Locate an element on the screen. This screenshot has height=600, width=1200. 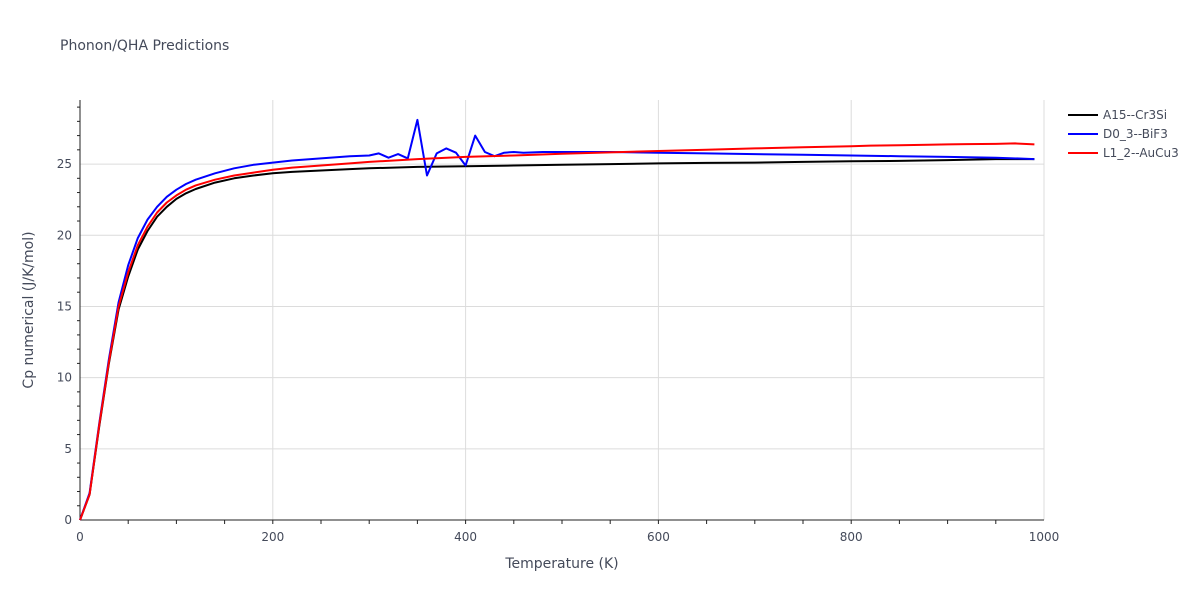
legend-item: D0_3--BiF3 is located at coordinates (1118, 134).